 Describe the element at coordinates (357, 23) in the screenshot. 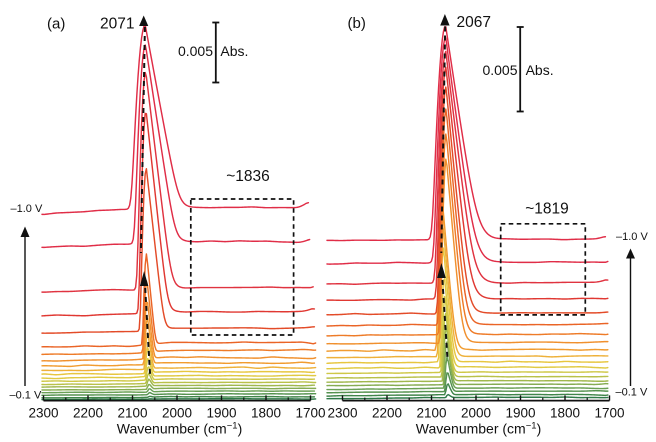

I see `svg-text: (b)` at that location.